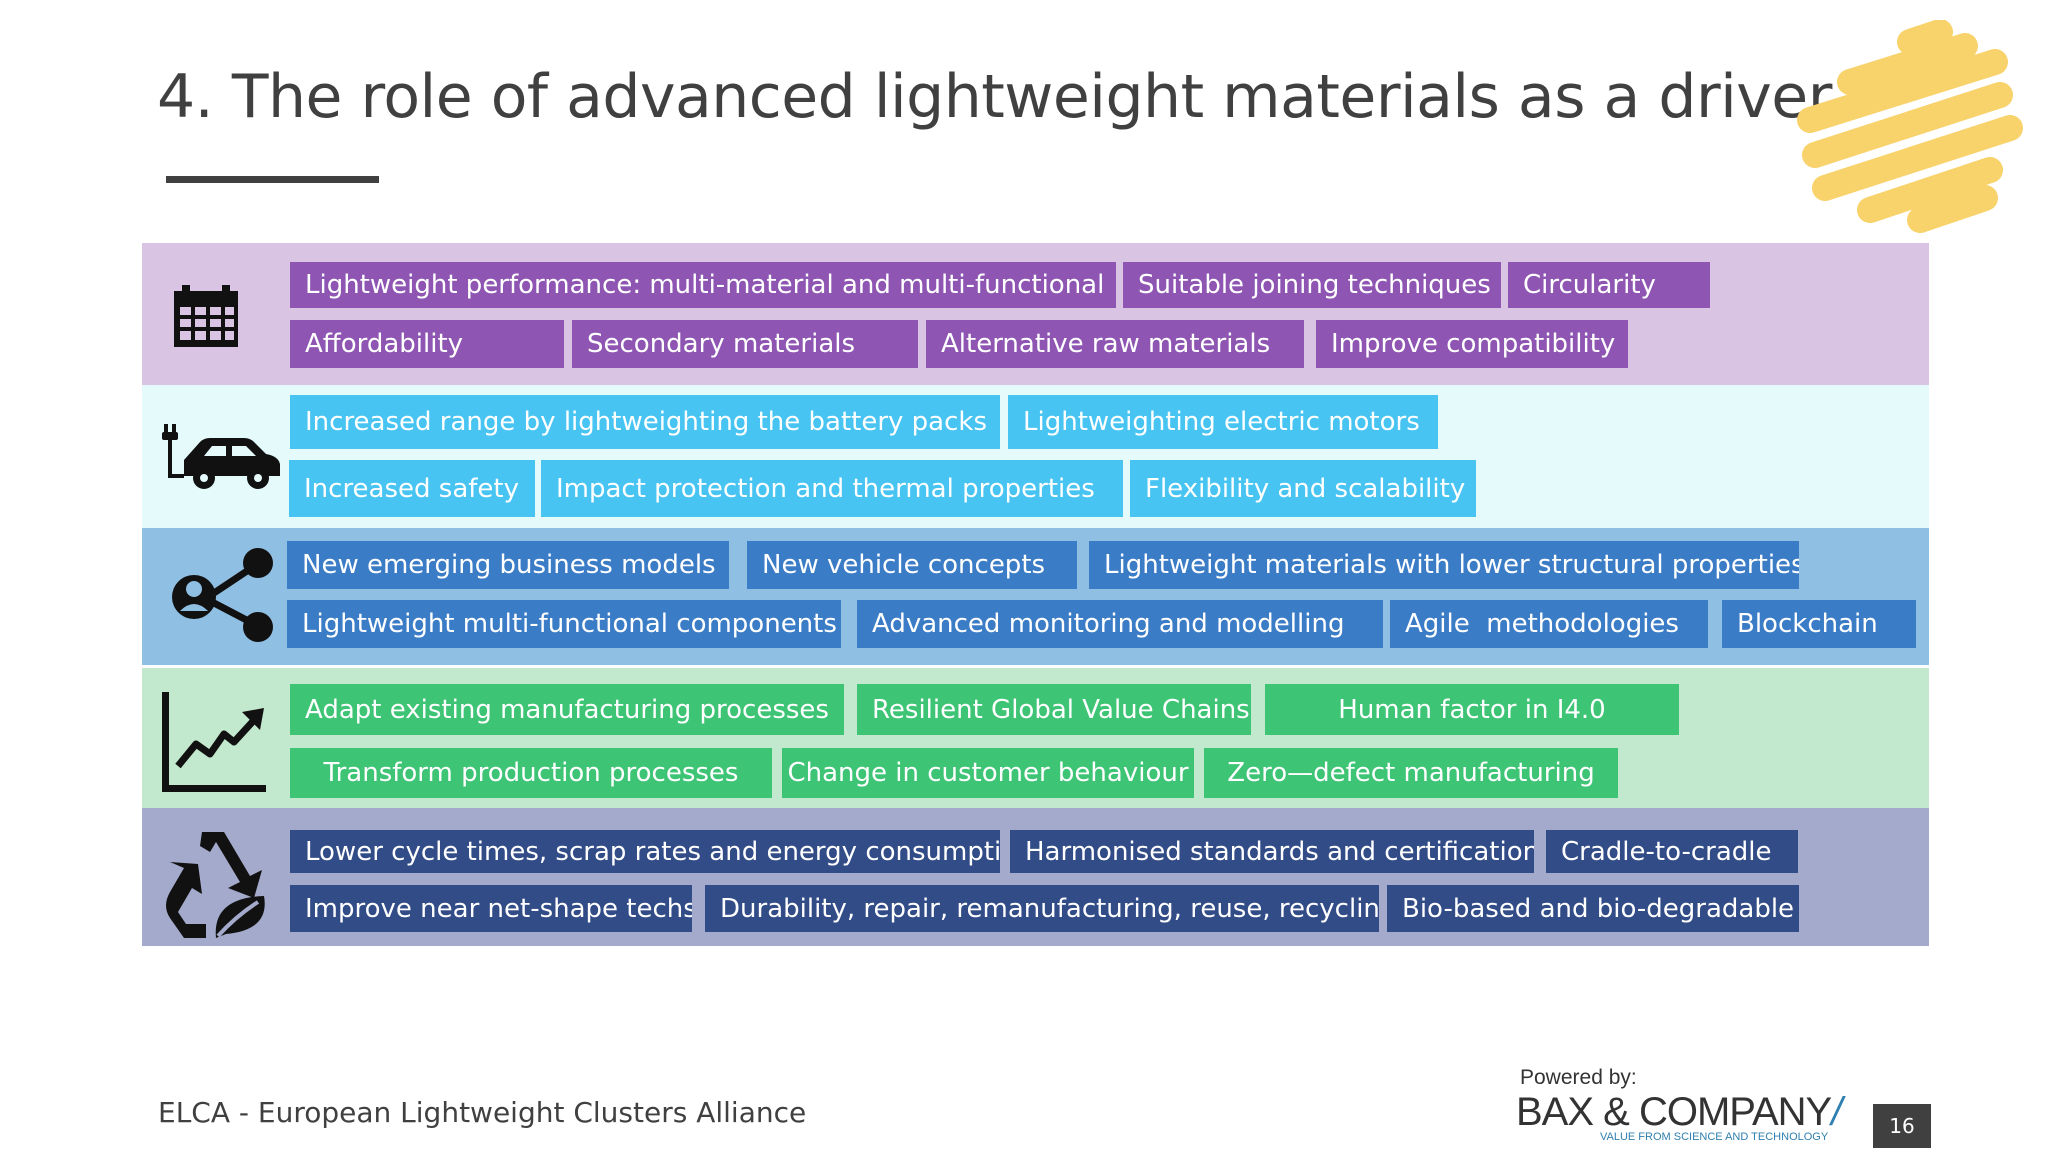  I want to click on chip-alternative-raw-materials: Alternative raw materials, so click(1115, 344).